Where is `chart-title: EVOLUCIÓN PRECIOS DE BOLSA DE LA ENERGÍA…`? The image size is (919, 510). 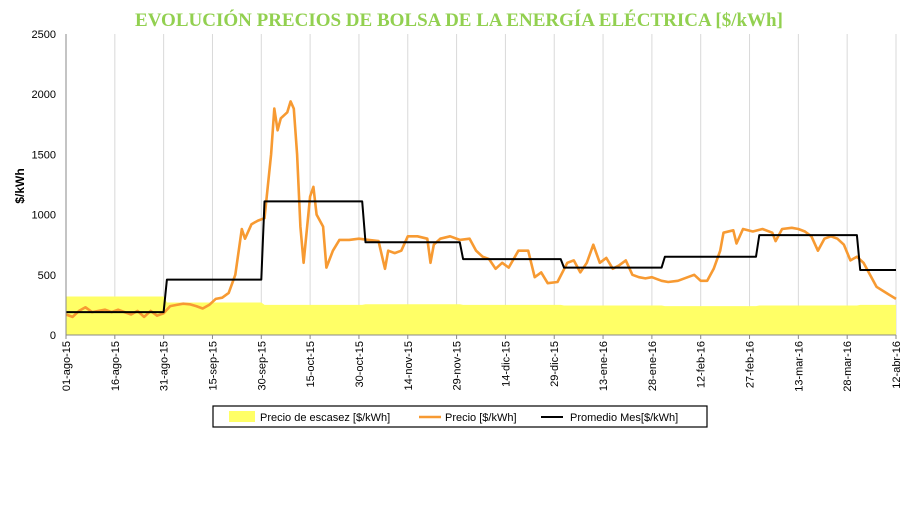 chart-title: EVOLUCIÓN PRECIOS DE BOLSA DE LA ENERGÍA… is located at coordinates (459, 20).